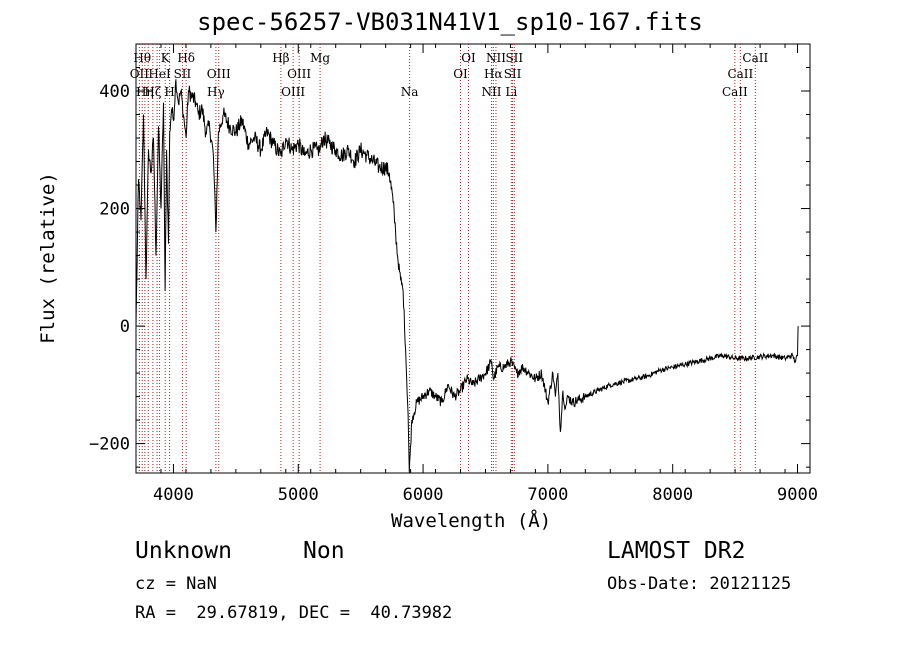  What do you see at coordinates (142, 58) in the screenshot?
I see `line-marker-label: Hθ` at bounding box center [142, 58].